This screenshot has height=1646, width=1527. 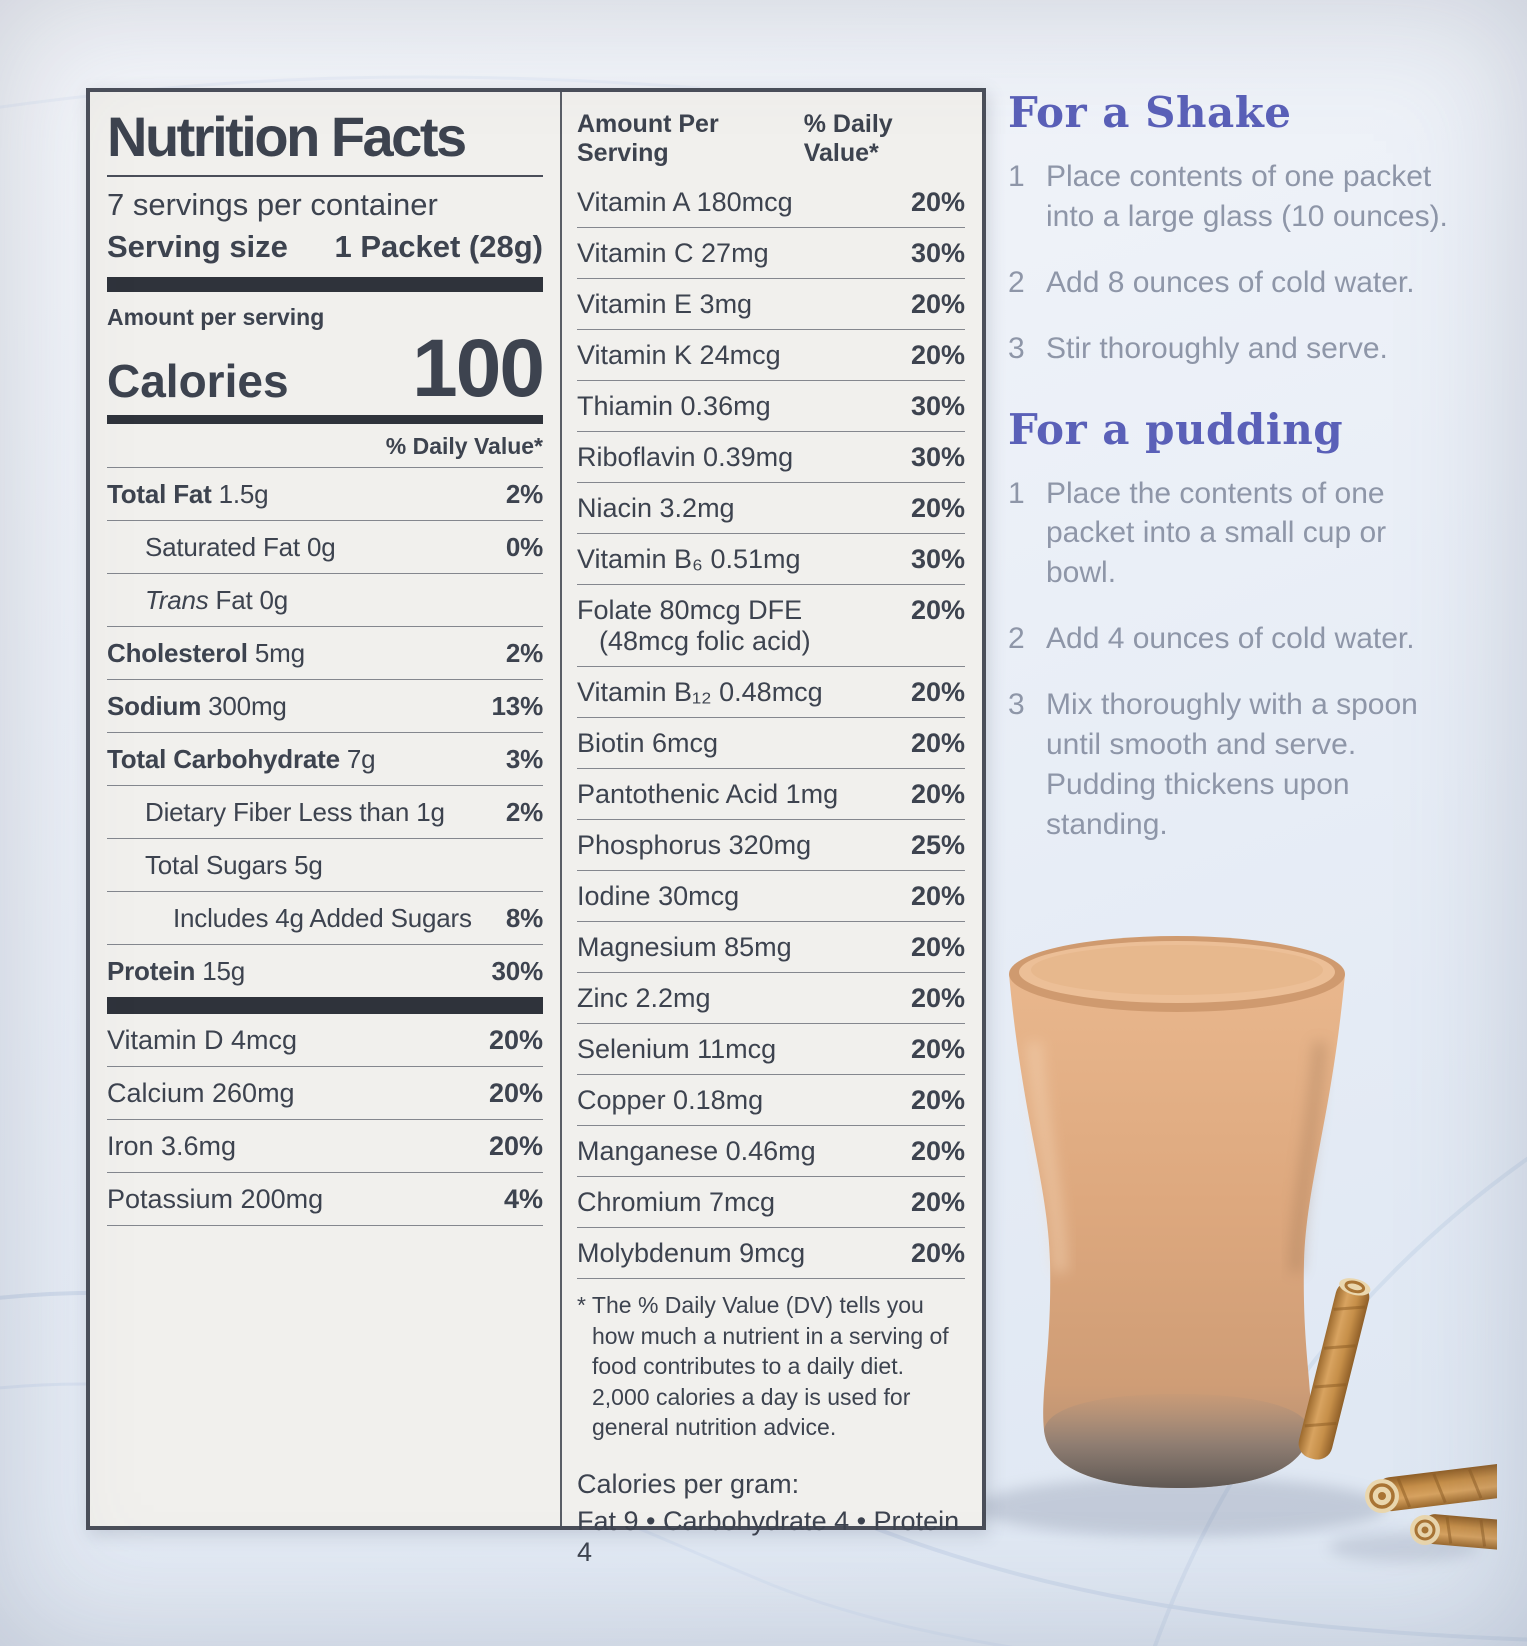 I want to click on vitamin-name: Copper 0.18mg, so click(x=670, y=1100).